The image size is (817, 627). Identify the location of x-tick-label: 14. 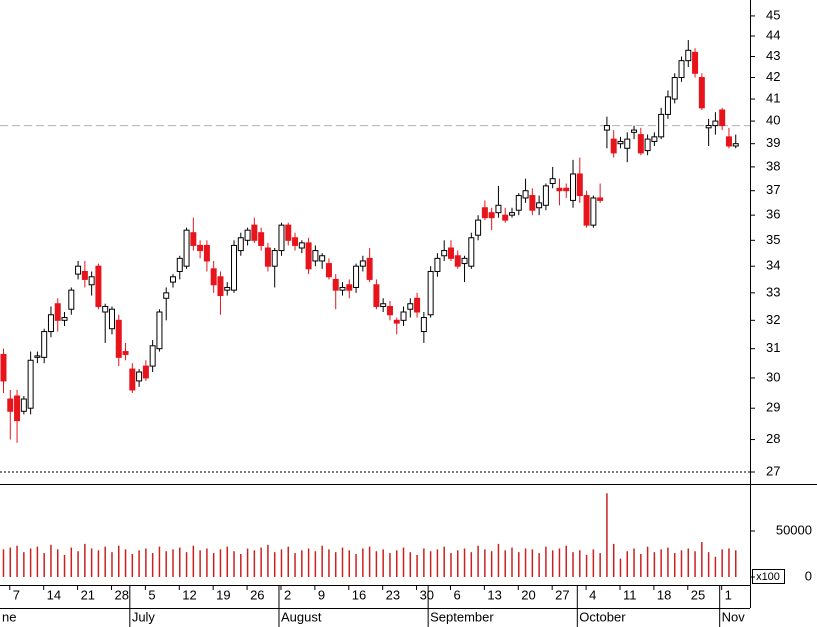
(54, 594).